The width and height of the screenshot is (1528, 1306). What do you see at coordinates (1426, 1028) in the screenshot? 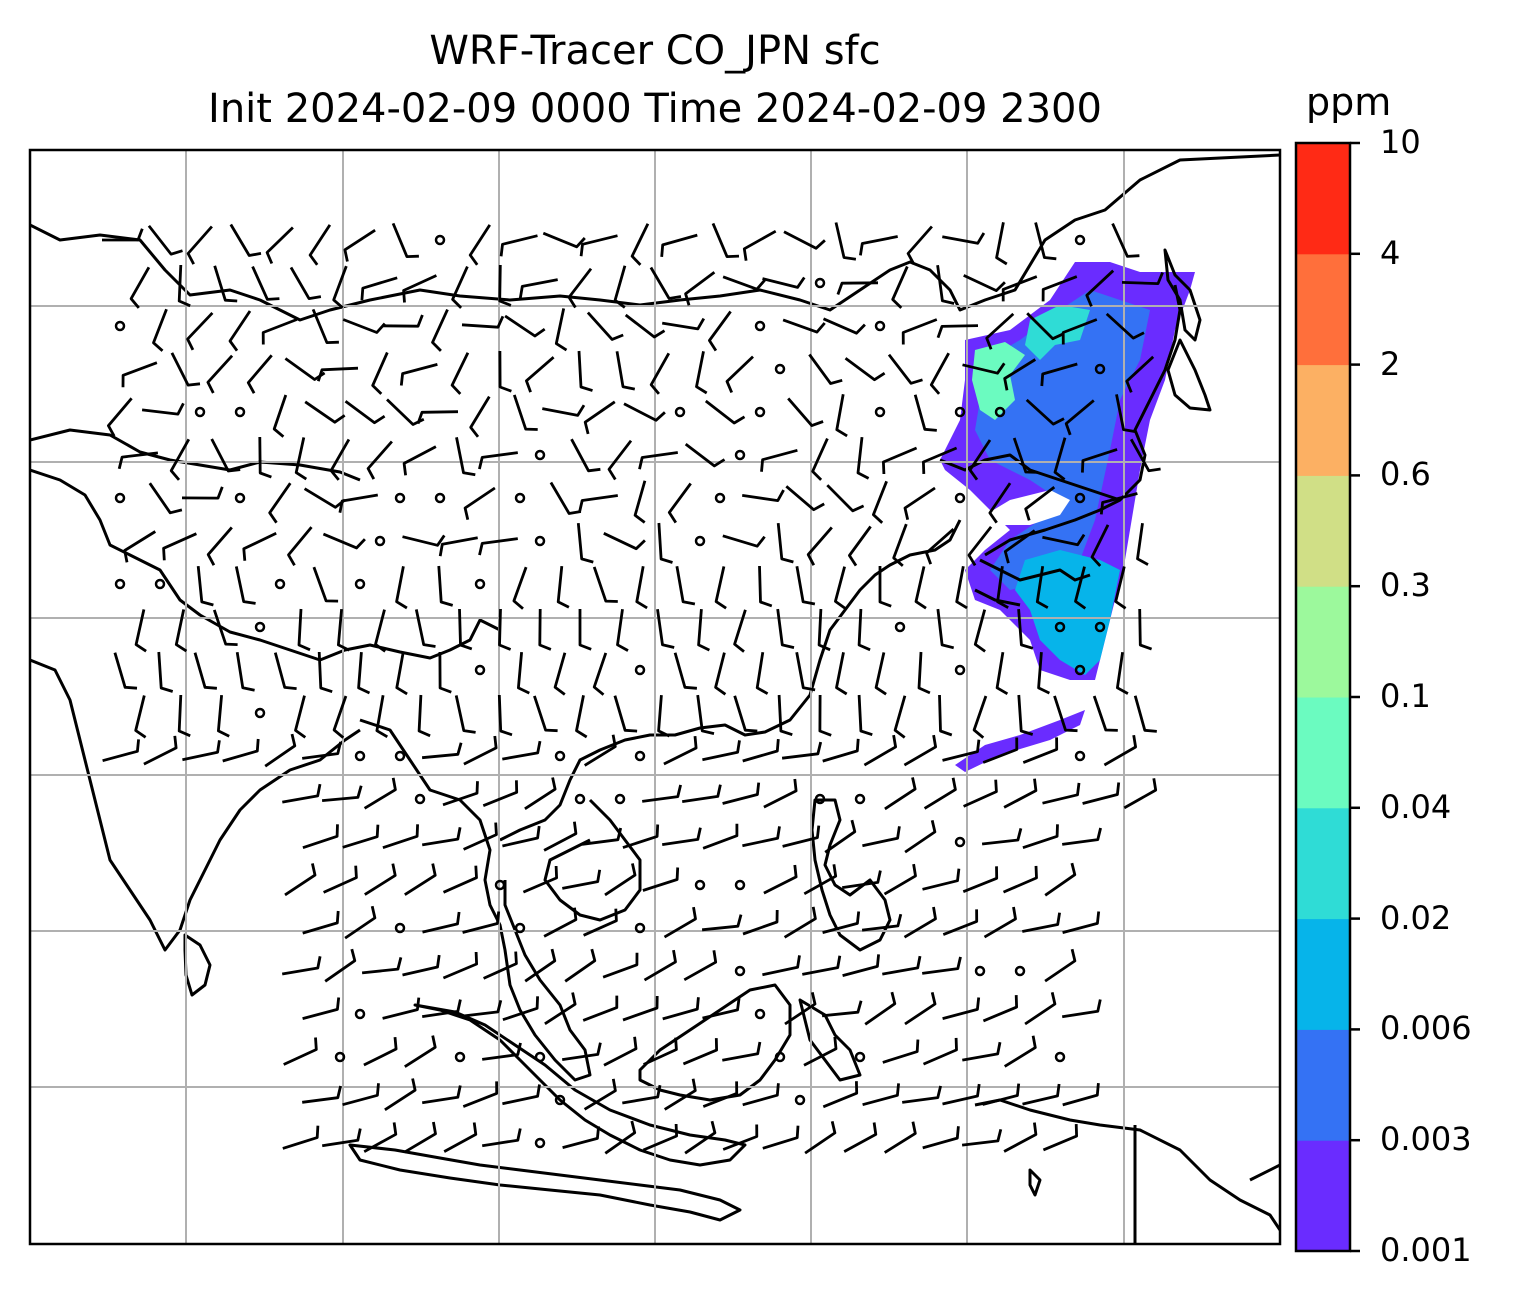
I see `colorbar-tick-label: 0.006` at bounding box center [1426, 1028].